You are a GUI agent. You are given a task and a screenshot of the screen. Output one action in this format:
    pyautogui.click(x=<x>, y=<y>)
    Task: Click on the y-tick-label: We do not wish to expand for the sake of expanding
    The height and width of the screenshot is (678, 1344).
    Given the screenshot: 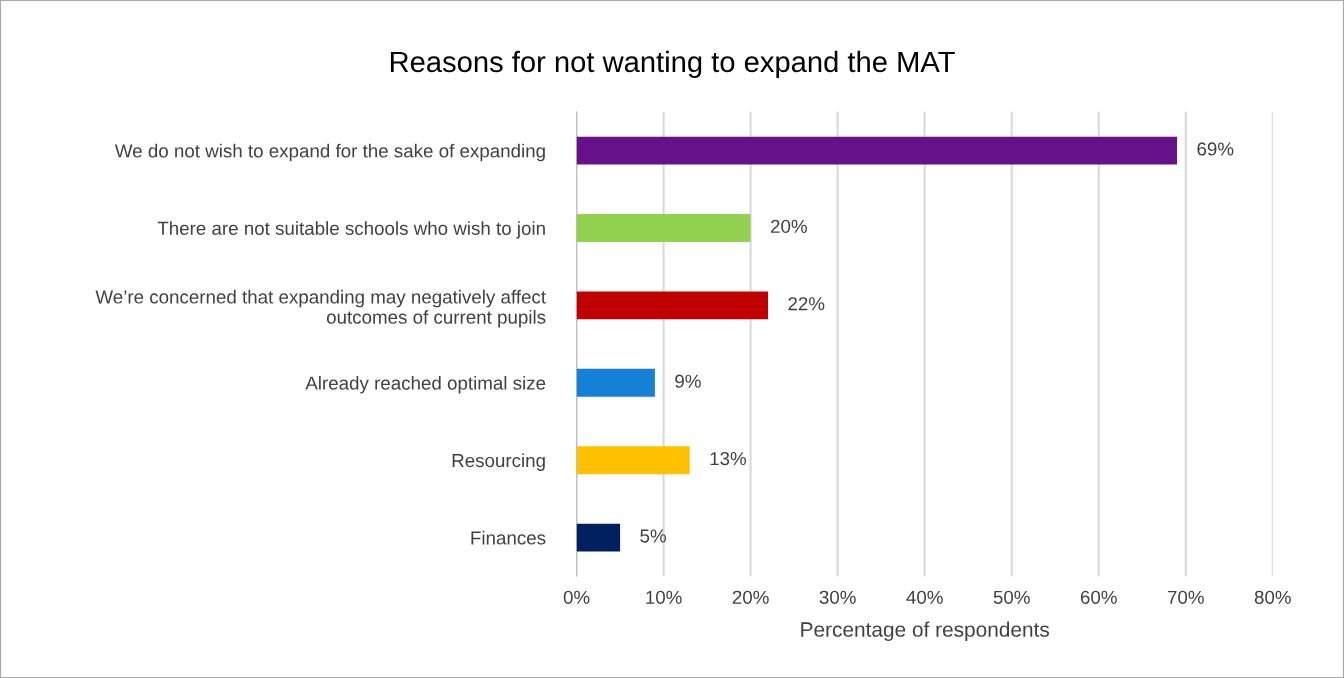 What is the action you would take?
    pyautogui.click(x=329, y=152)
    